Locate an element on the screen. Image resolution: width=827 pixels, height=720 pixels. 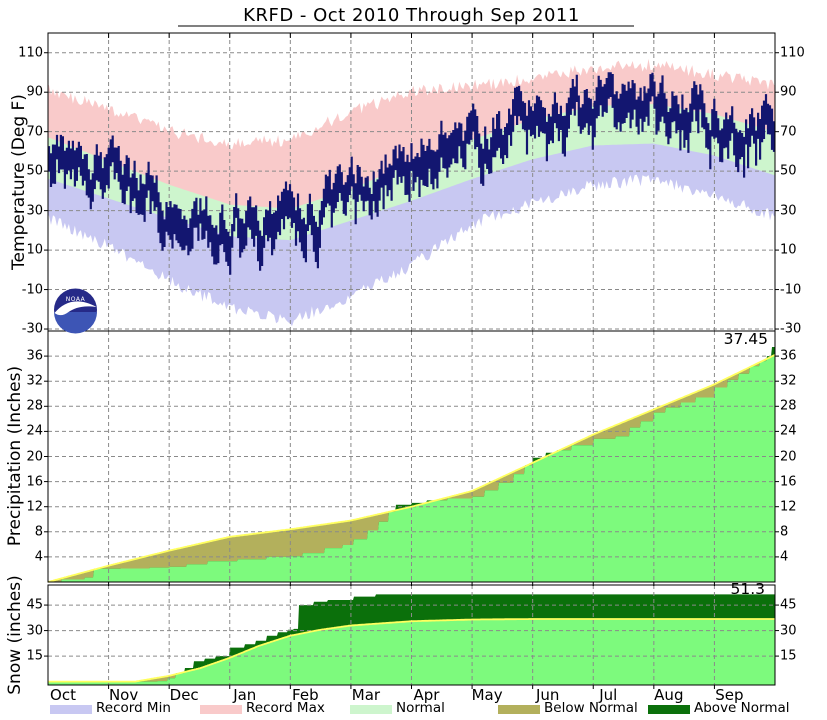
legend-item-below-normal: Below Normal is located at coordinates (568, 709).